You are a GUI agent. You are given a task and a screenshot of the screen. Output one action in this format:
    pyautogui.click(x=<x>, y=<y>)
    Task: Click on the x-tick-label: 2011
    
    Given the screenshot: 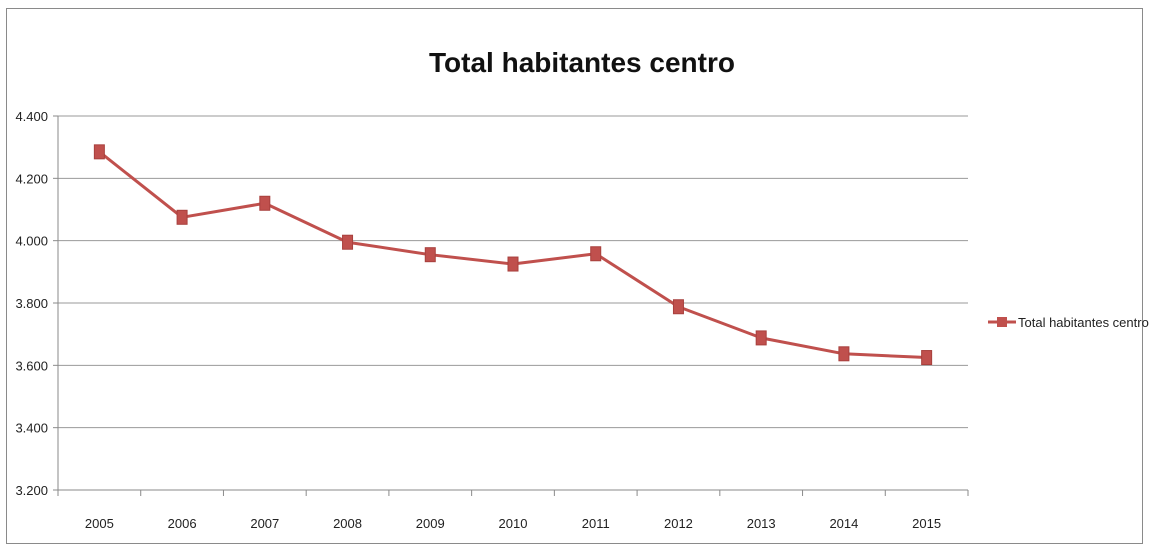 What is the action you would take?
    pyautogui.click(x=596, y=523)
    